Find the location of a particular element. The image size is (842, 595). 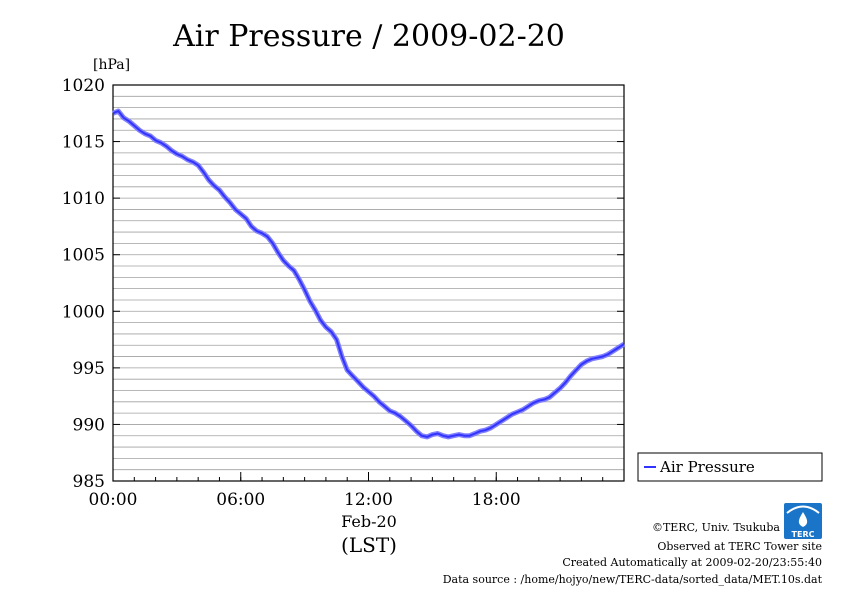

legend-item-air-pressure: Air Pressure is located at coordinates (707, 467).